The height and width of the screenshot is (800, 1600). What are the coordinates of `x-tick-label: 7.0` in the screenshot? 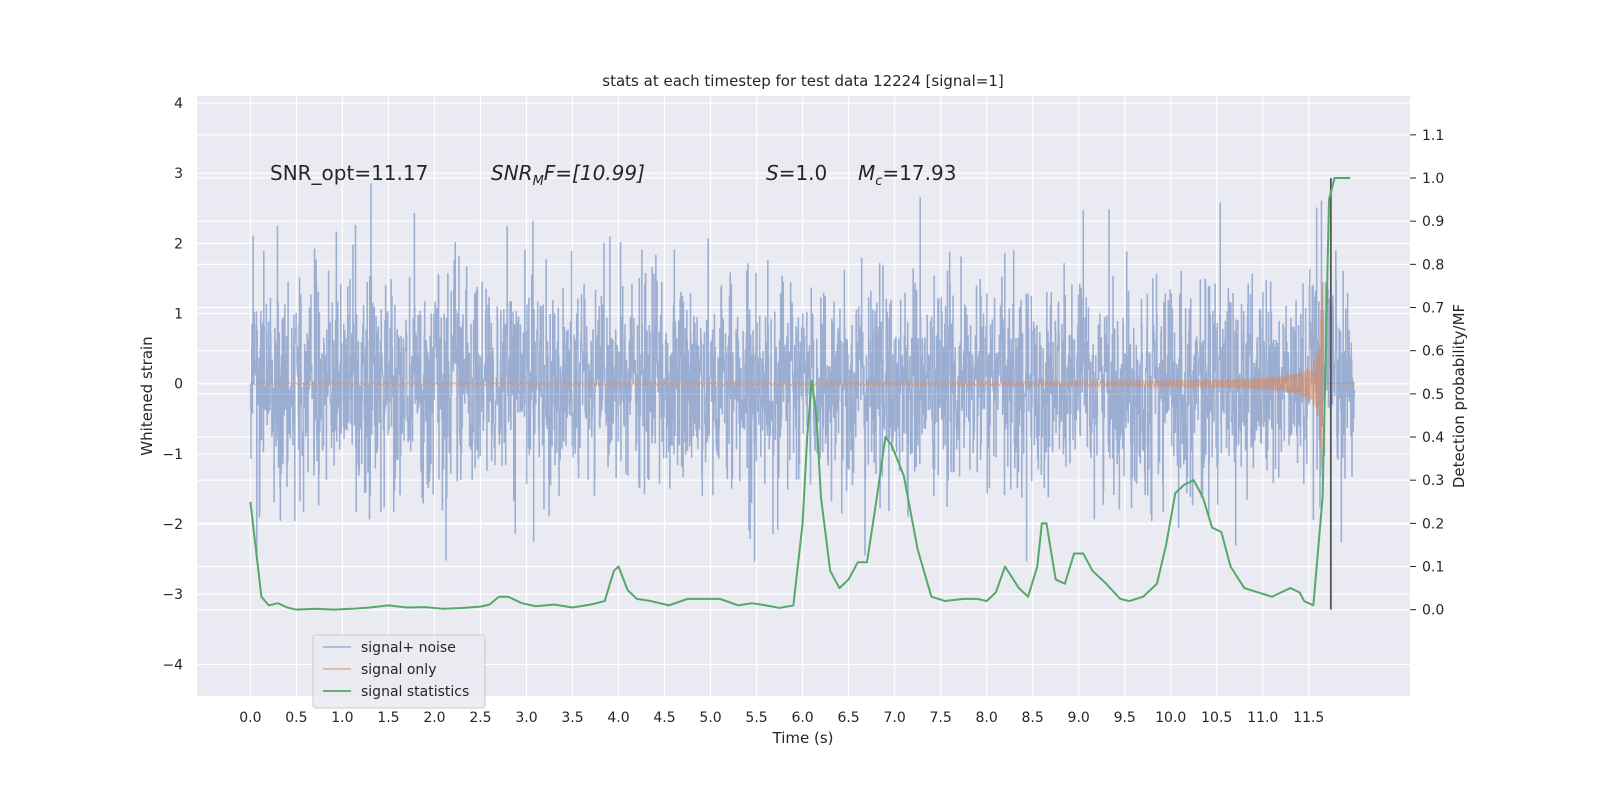 It's located at (894, 718).